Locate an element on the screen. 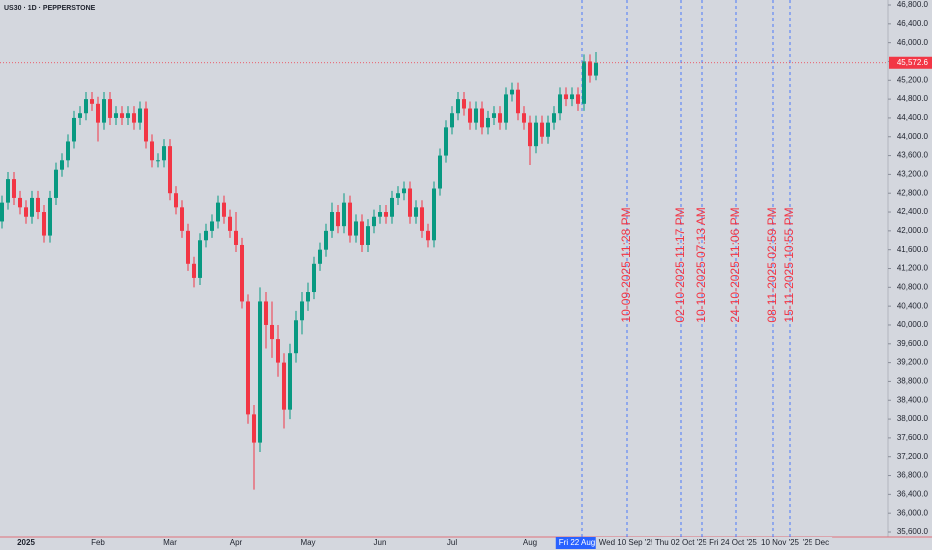  y-tick-label: 38,000.0 is located at coordinates (913, 418).